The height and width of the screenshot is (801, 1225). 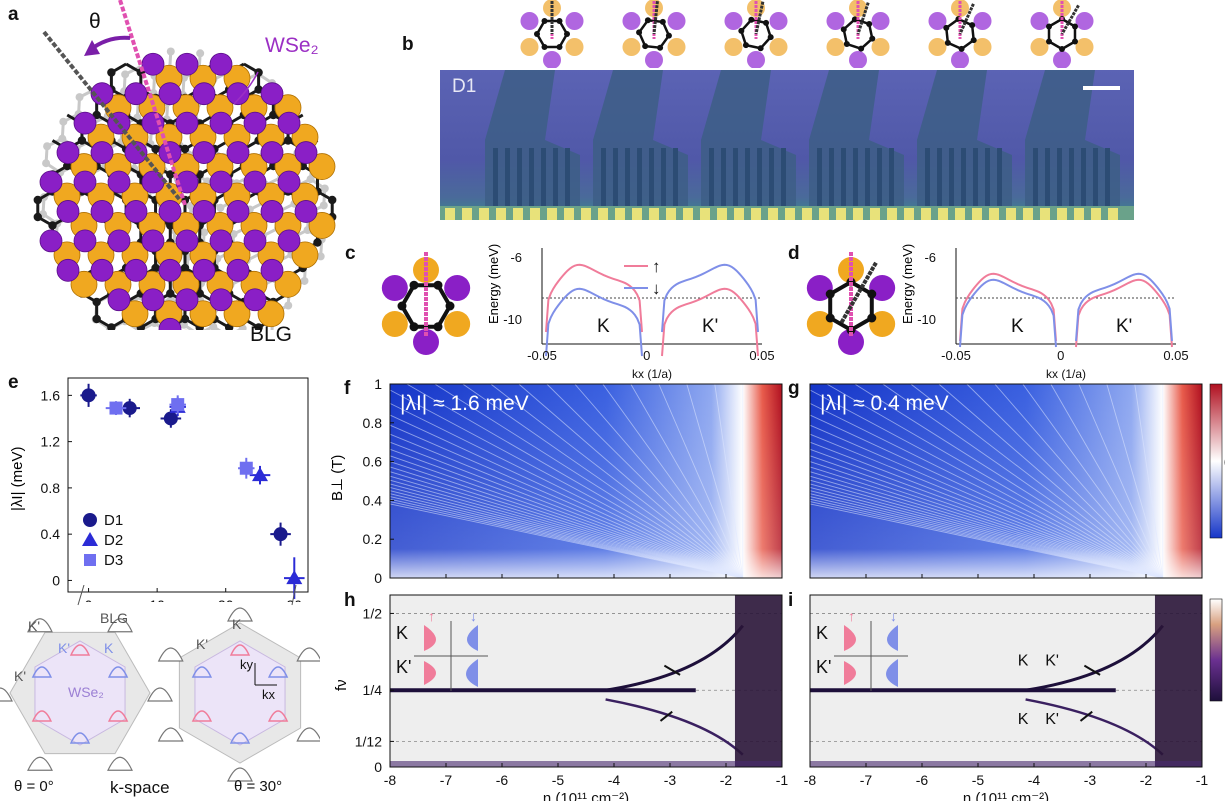 I want to click on legend-marker, so click(x=90, y=539).